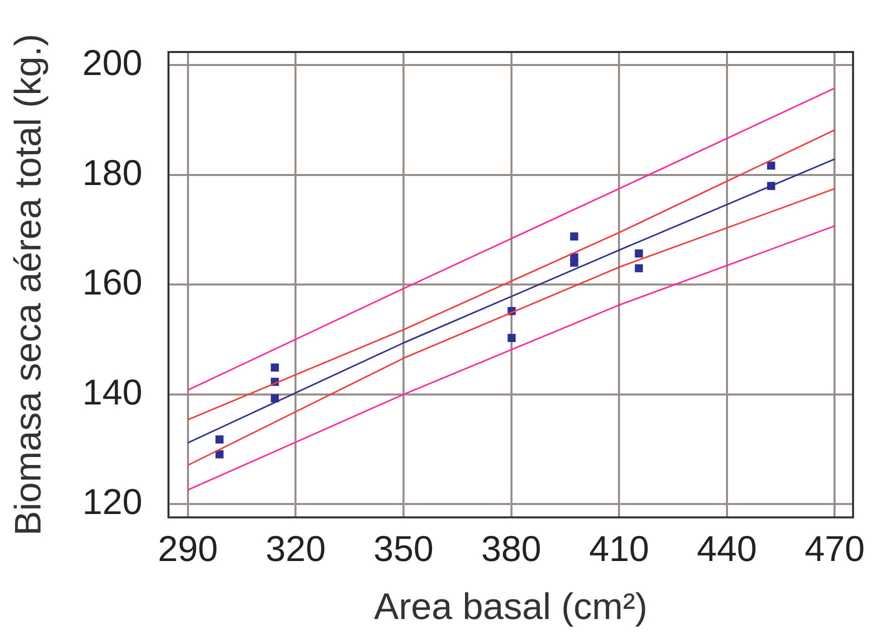 The image size is (877, 635). Describe the element at coordinates (834, 548) in the screenshot. I see `x-tick-label: 470` at that location.